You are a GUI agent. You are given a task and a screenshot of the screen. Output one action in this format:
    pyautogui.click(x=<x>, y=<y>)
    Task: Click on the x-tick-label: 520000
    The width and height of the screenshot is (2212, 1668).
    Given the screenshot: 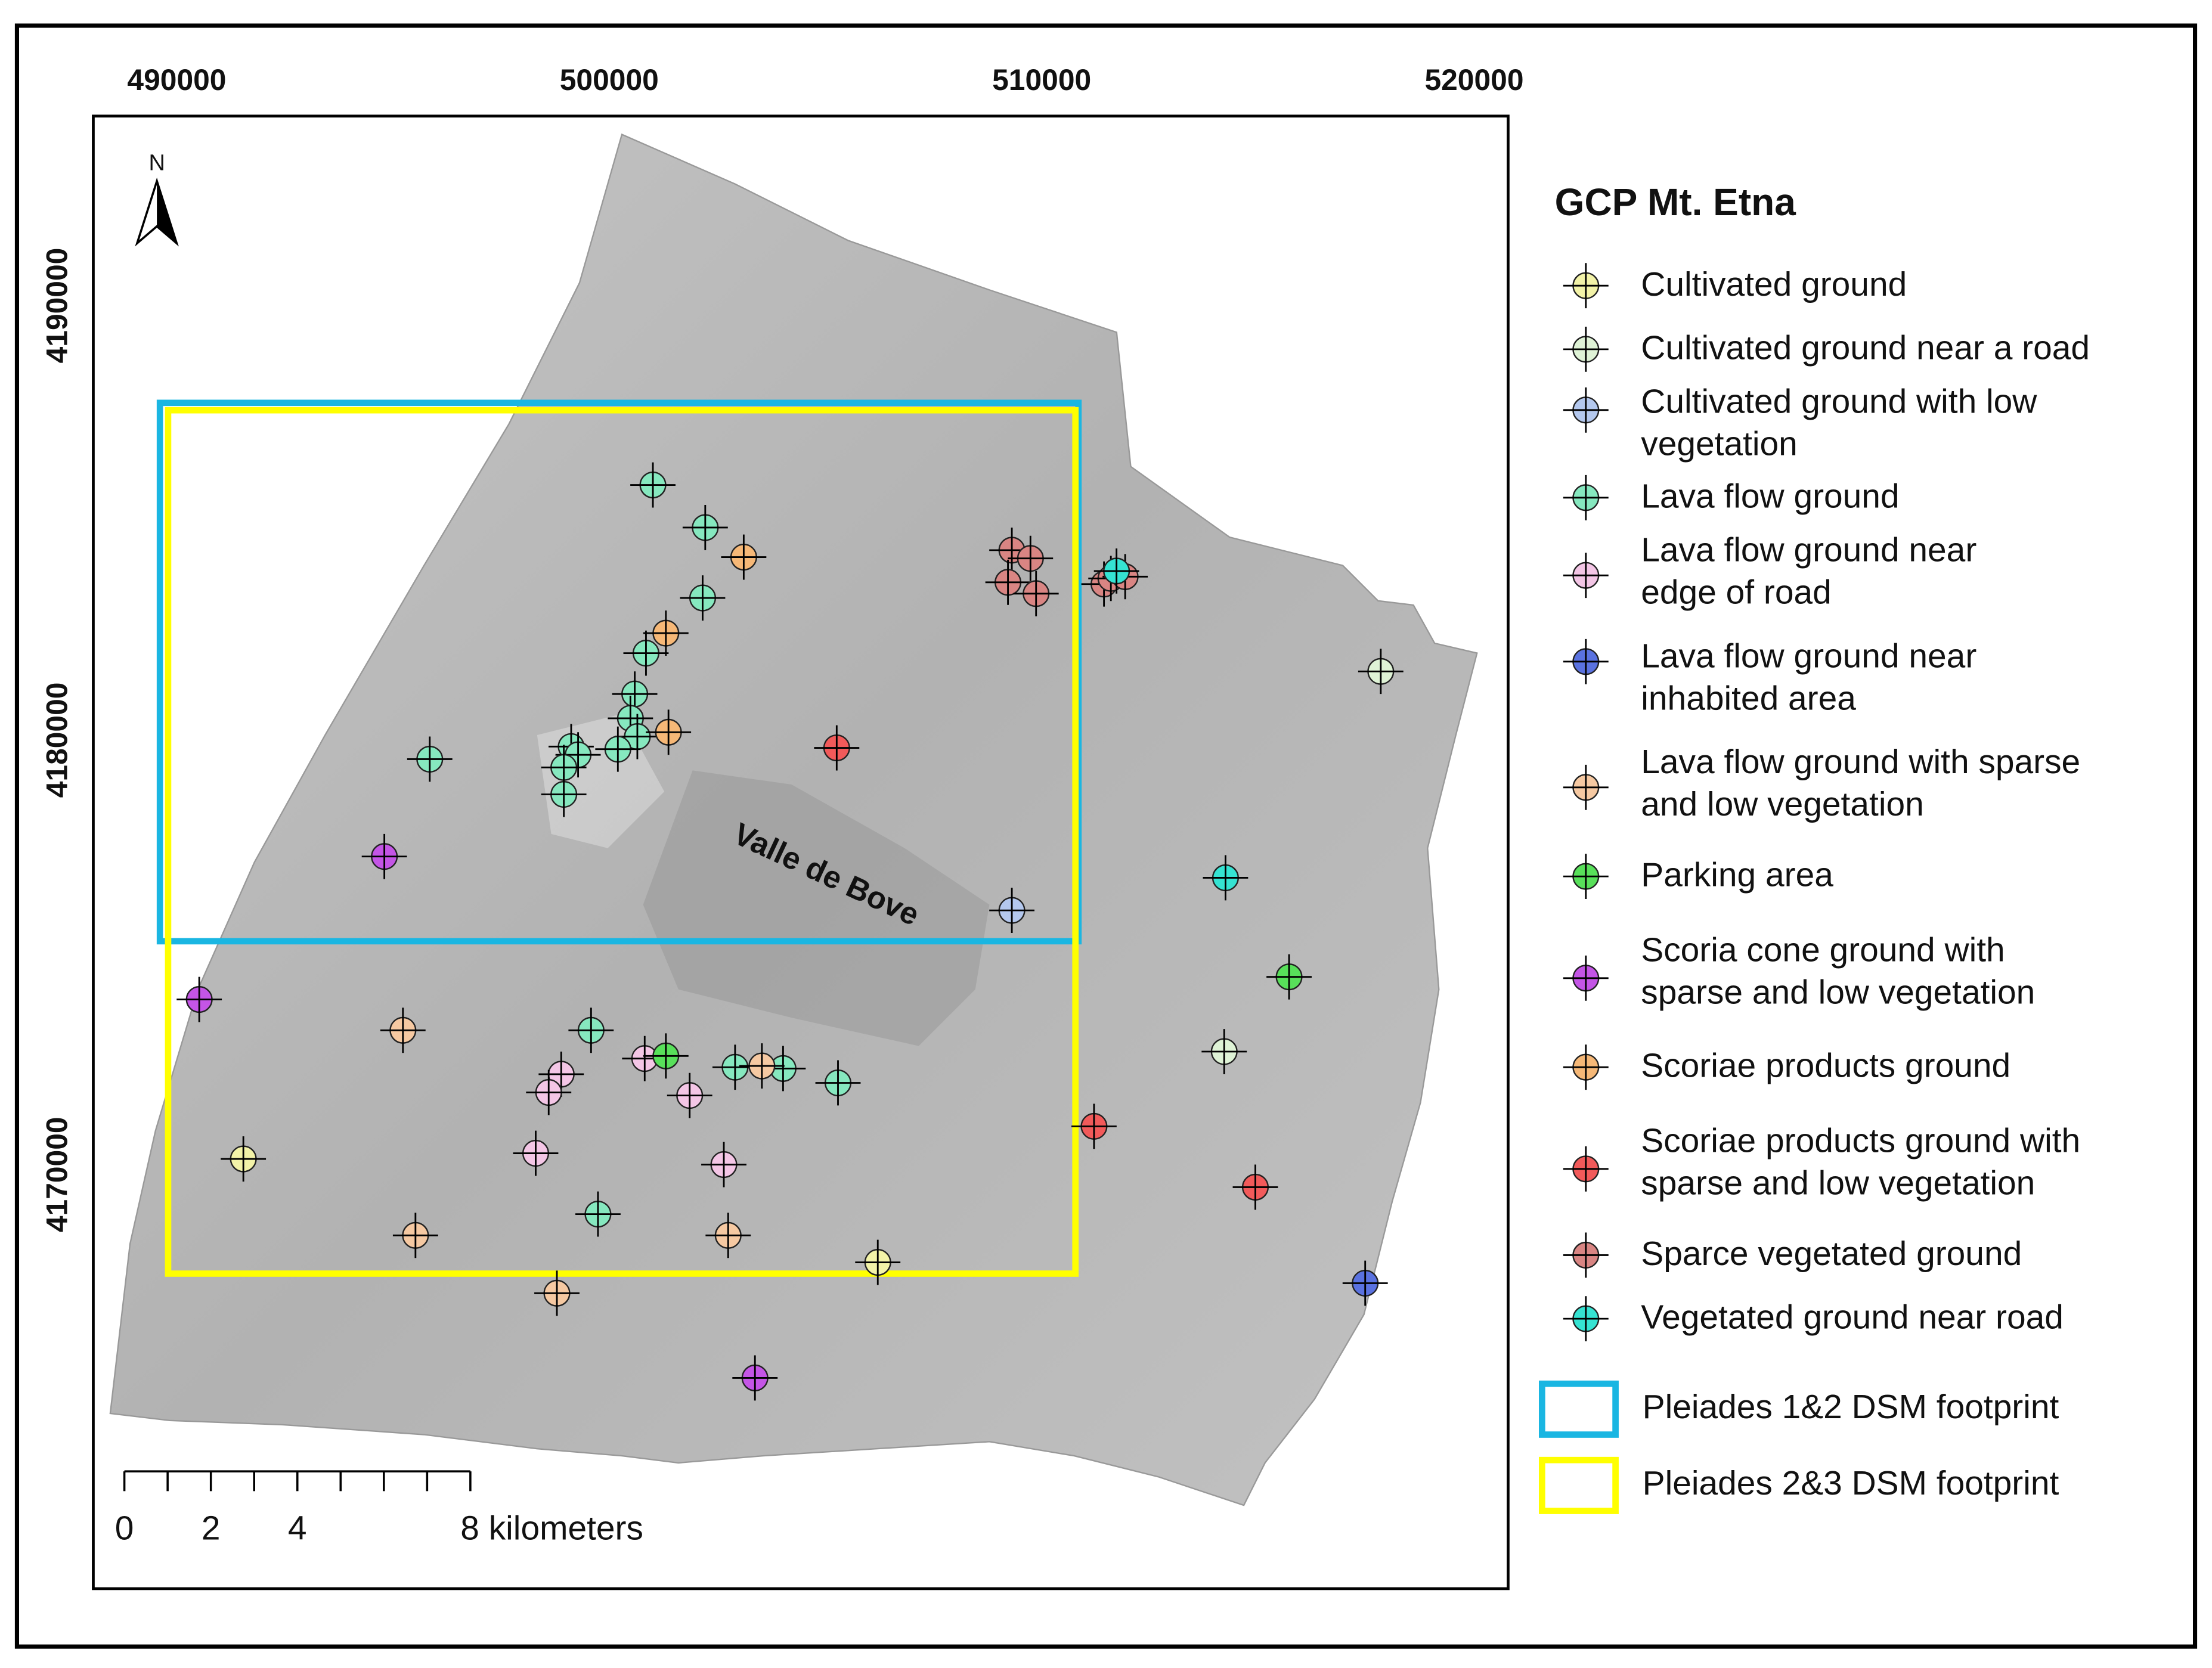 What is the action you would take?
    pyautogui.click(x=1473, y=80)
    